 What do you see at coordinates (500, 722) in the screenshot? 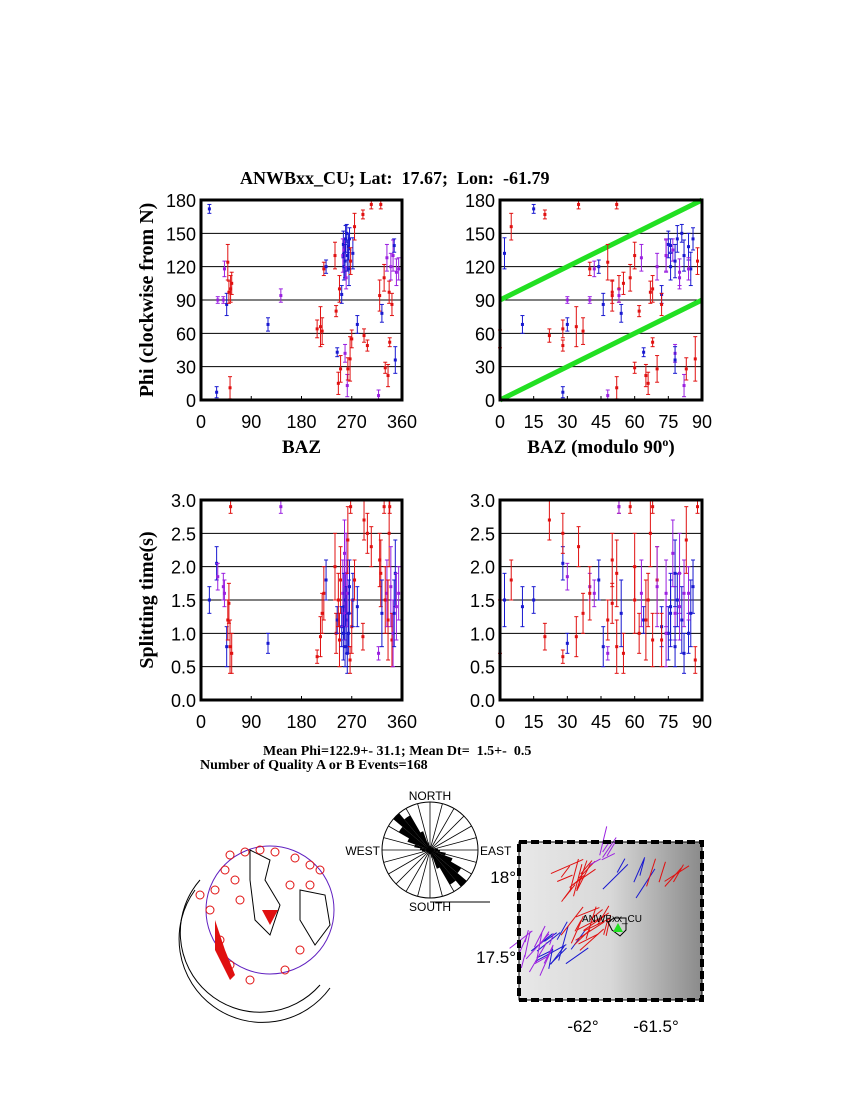
I see `x-tick-label: 0` at bounding box center [500, 722].